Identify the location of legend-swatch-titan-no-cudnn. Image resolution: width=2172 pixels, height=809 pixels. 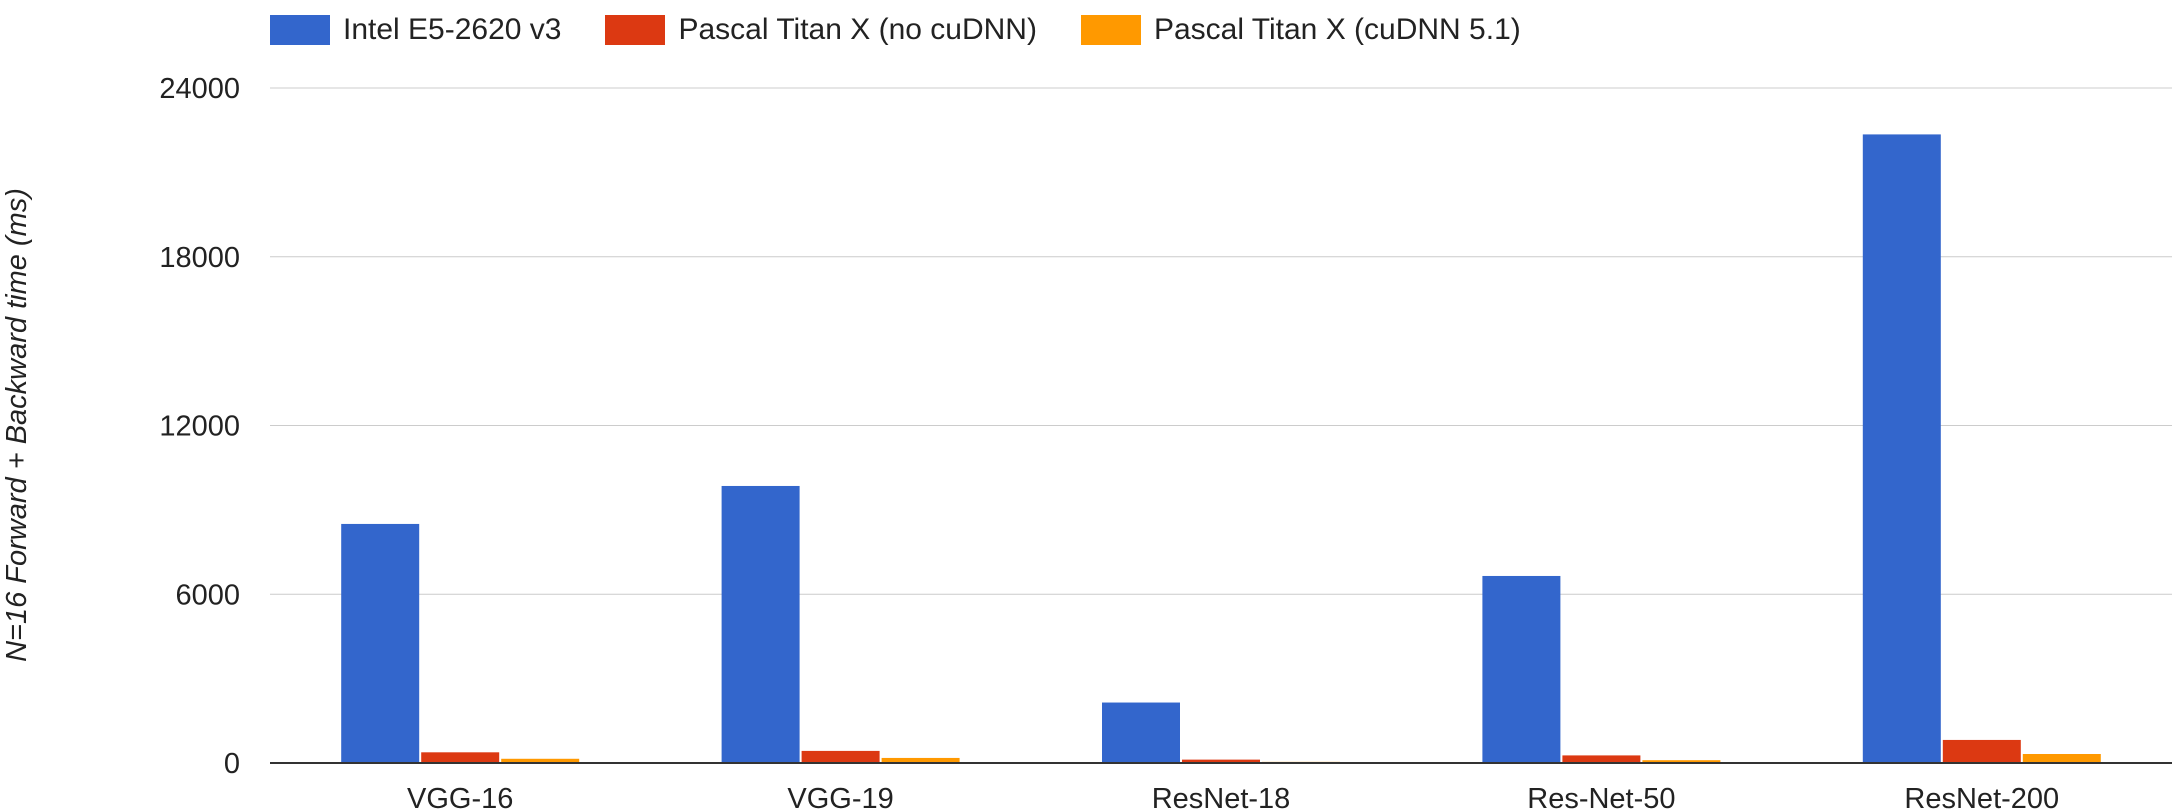
(635, 30).